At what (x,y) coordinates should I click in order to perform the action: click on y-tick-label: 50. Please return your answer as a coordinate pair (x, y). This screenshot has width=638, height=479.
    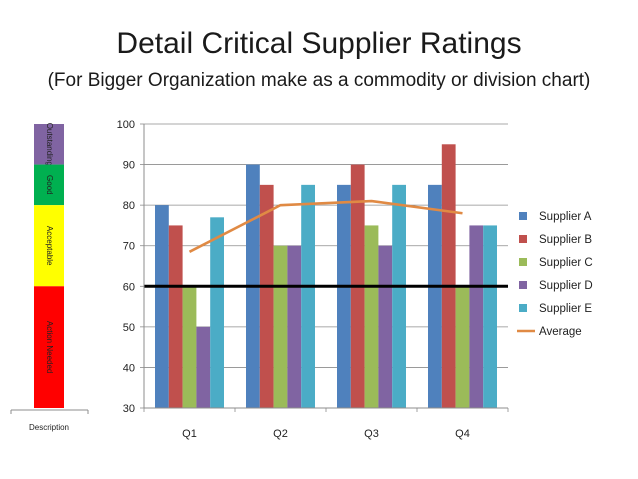
    Looking at the image, I should click on (129, 328).